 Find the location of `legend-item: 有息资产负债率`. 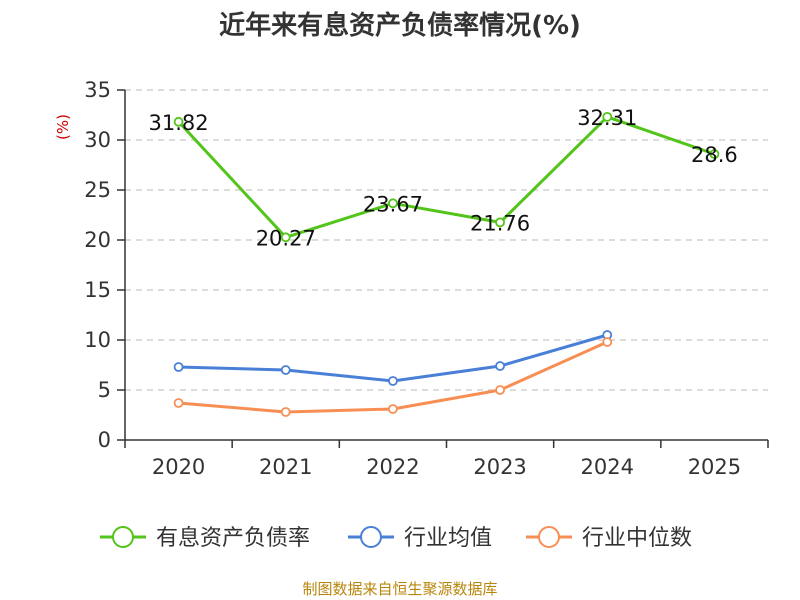

legend-item: 有息资产负债率 is located at coordinates (205, 538).